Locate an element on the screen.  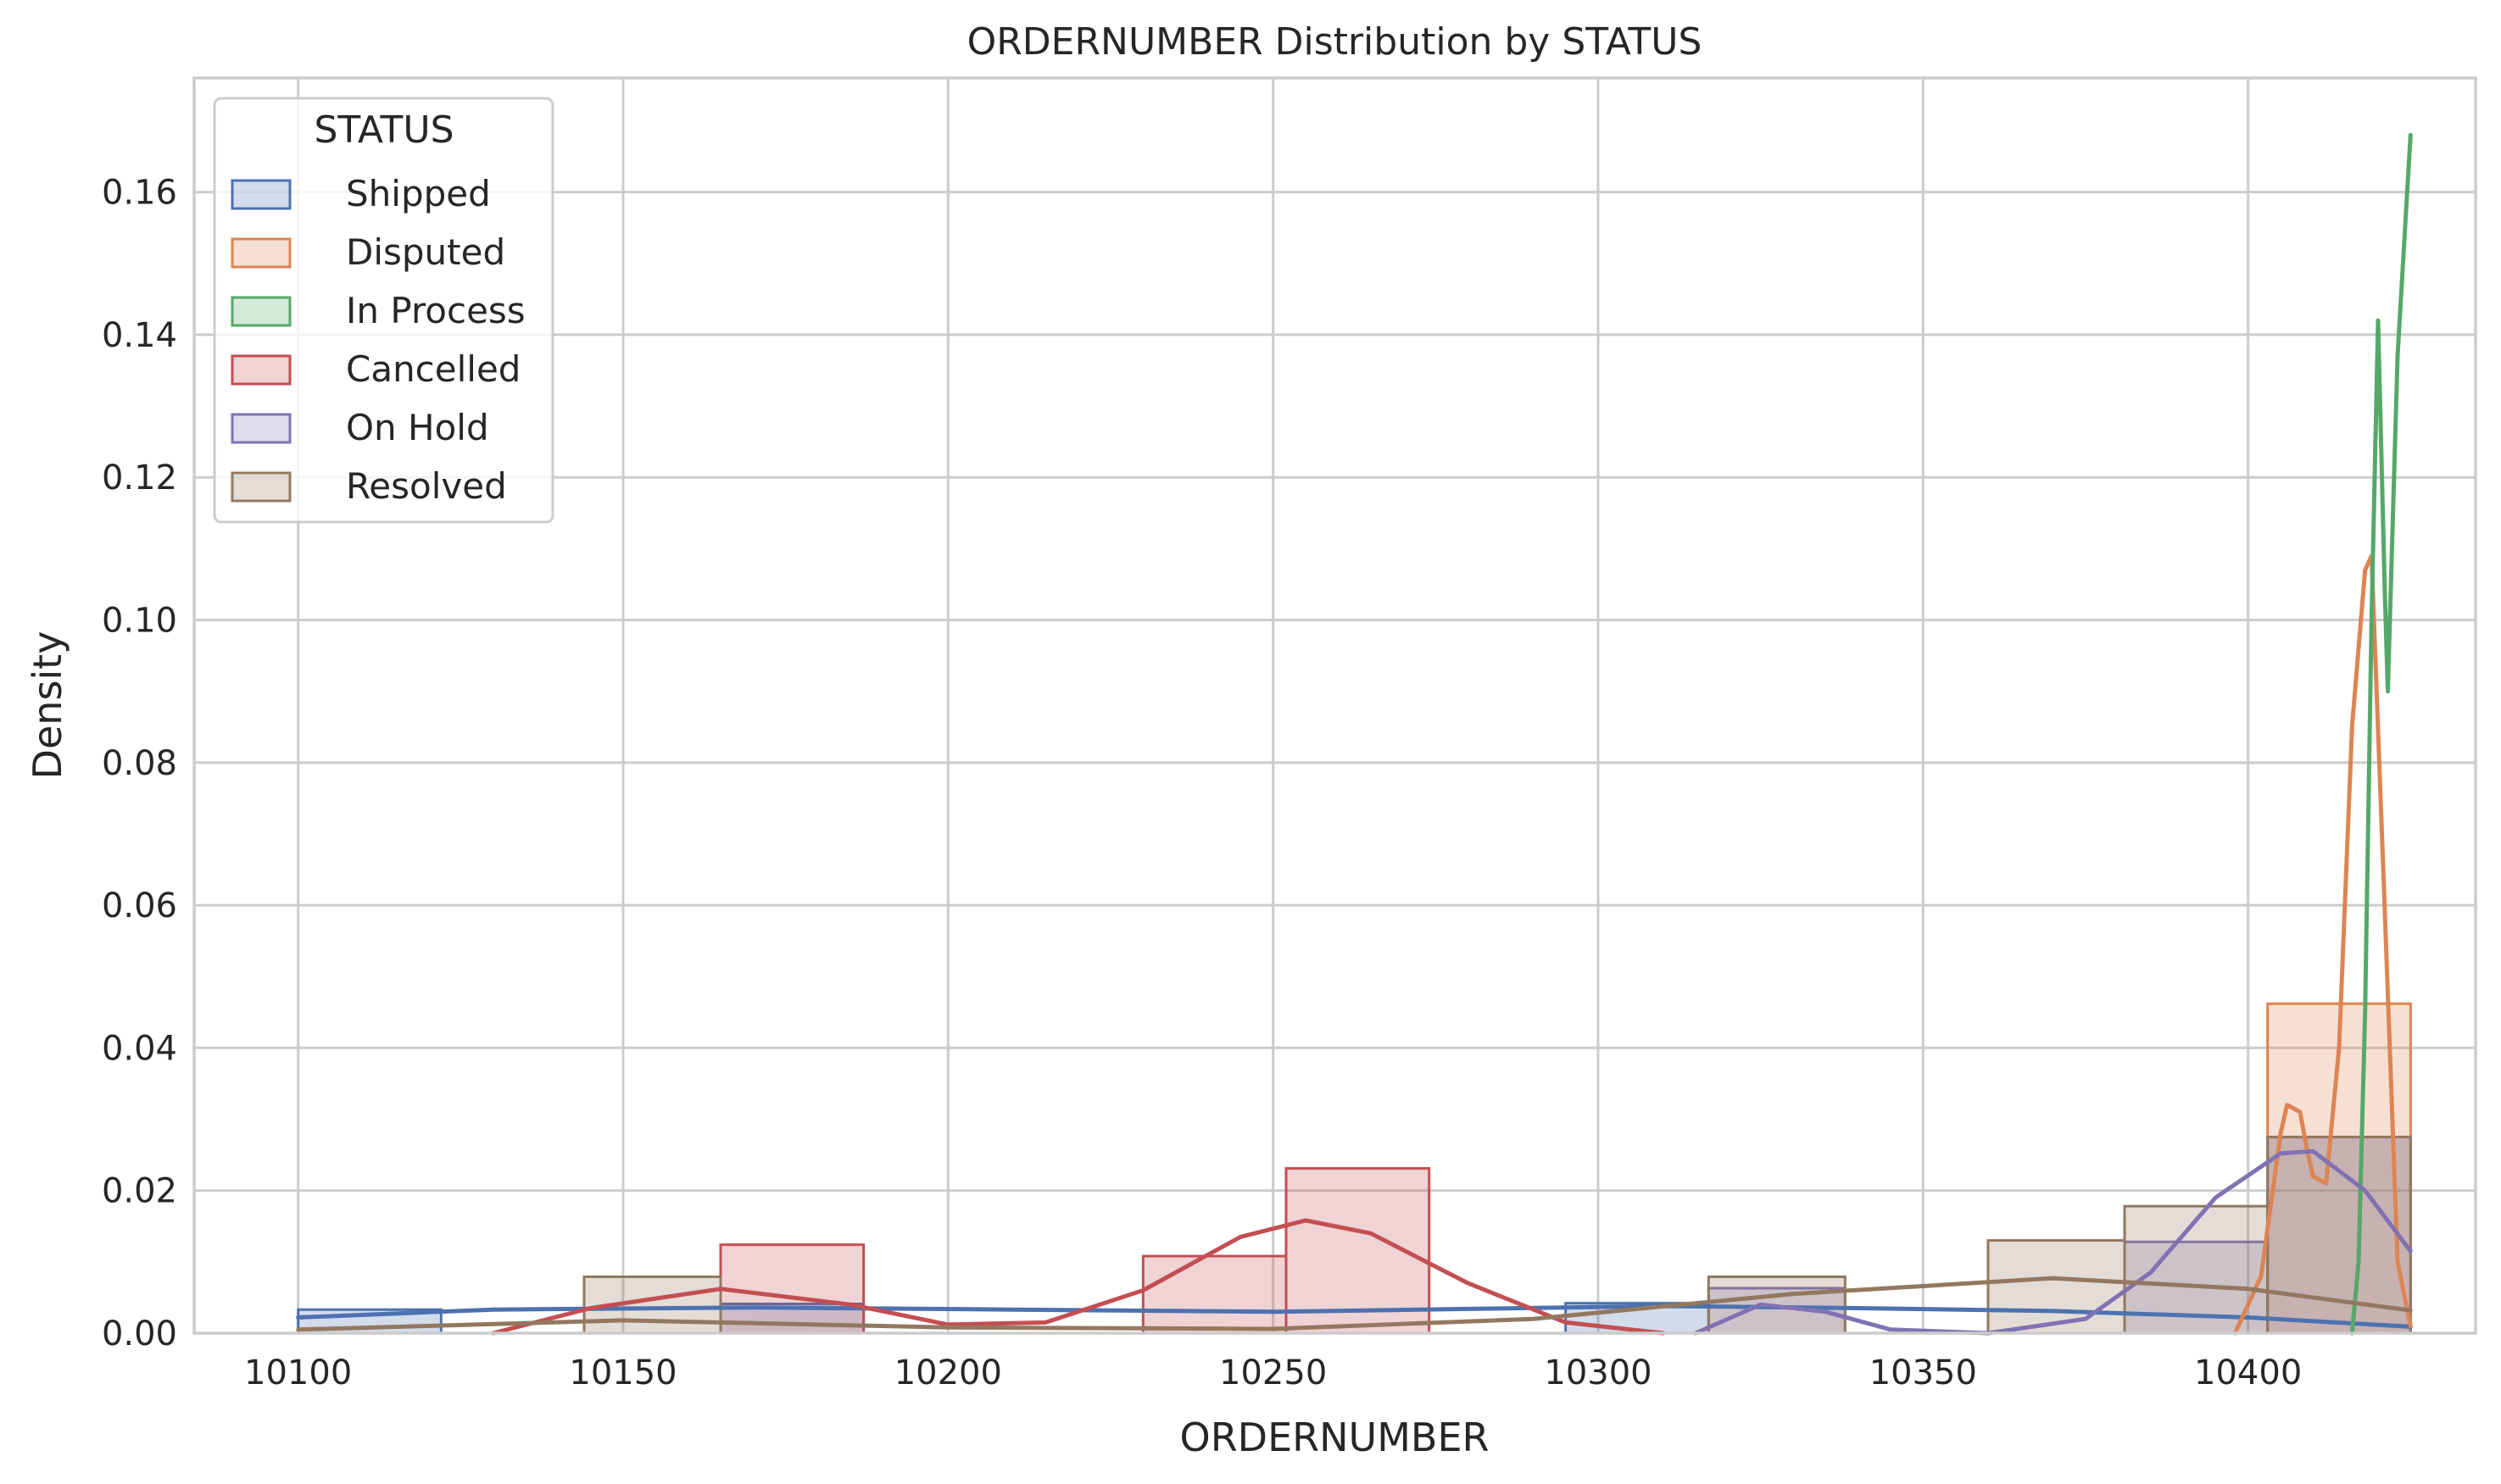
y-tick-label: 0.00 is located at coordinates (139, 1334).